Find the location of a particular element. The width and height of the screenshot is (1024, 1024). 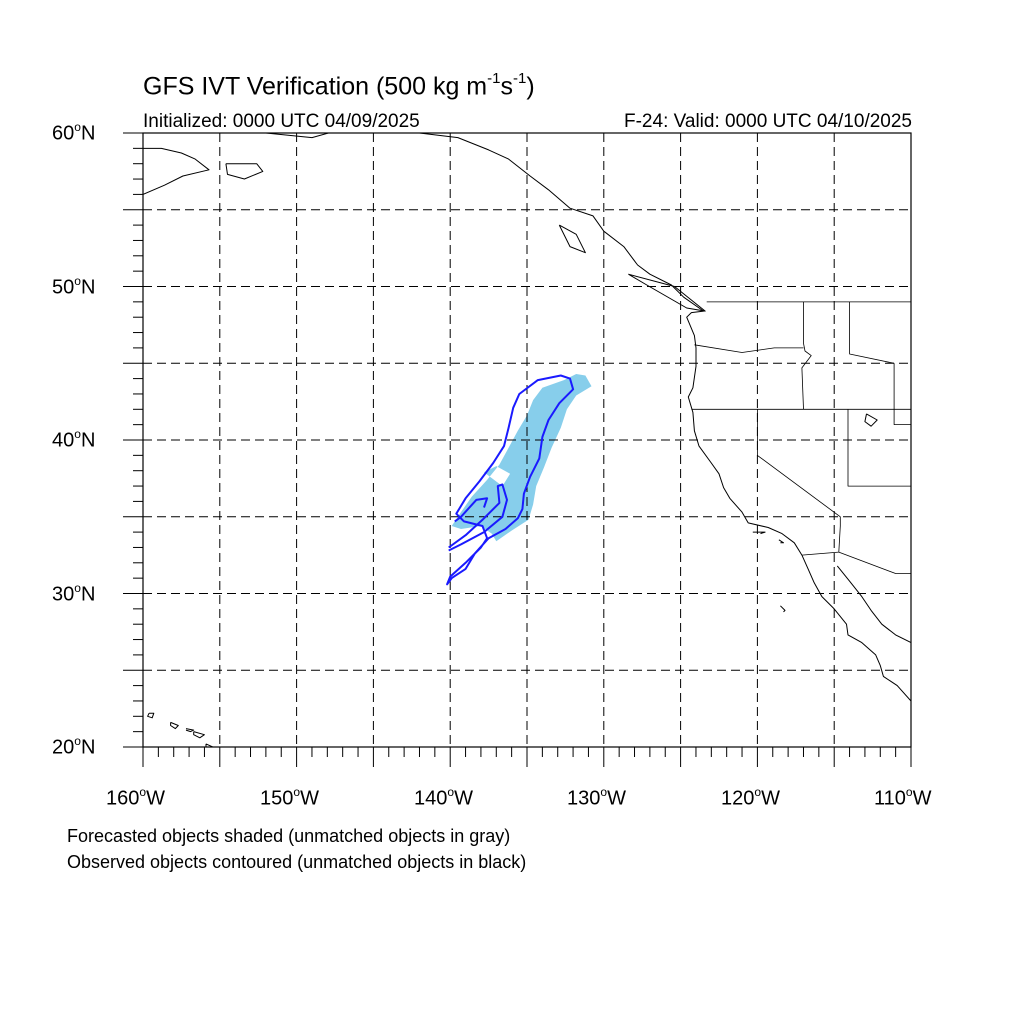

valid-time-label: F-24: Valid: 0000 UTC 04/10/2025 is located at coordinates (768, 121).